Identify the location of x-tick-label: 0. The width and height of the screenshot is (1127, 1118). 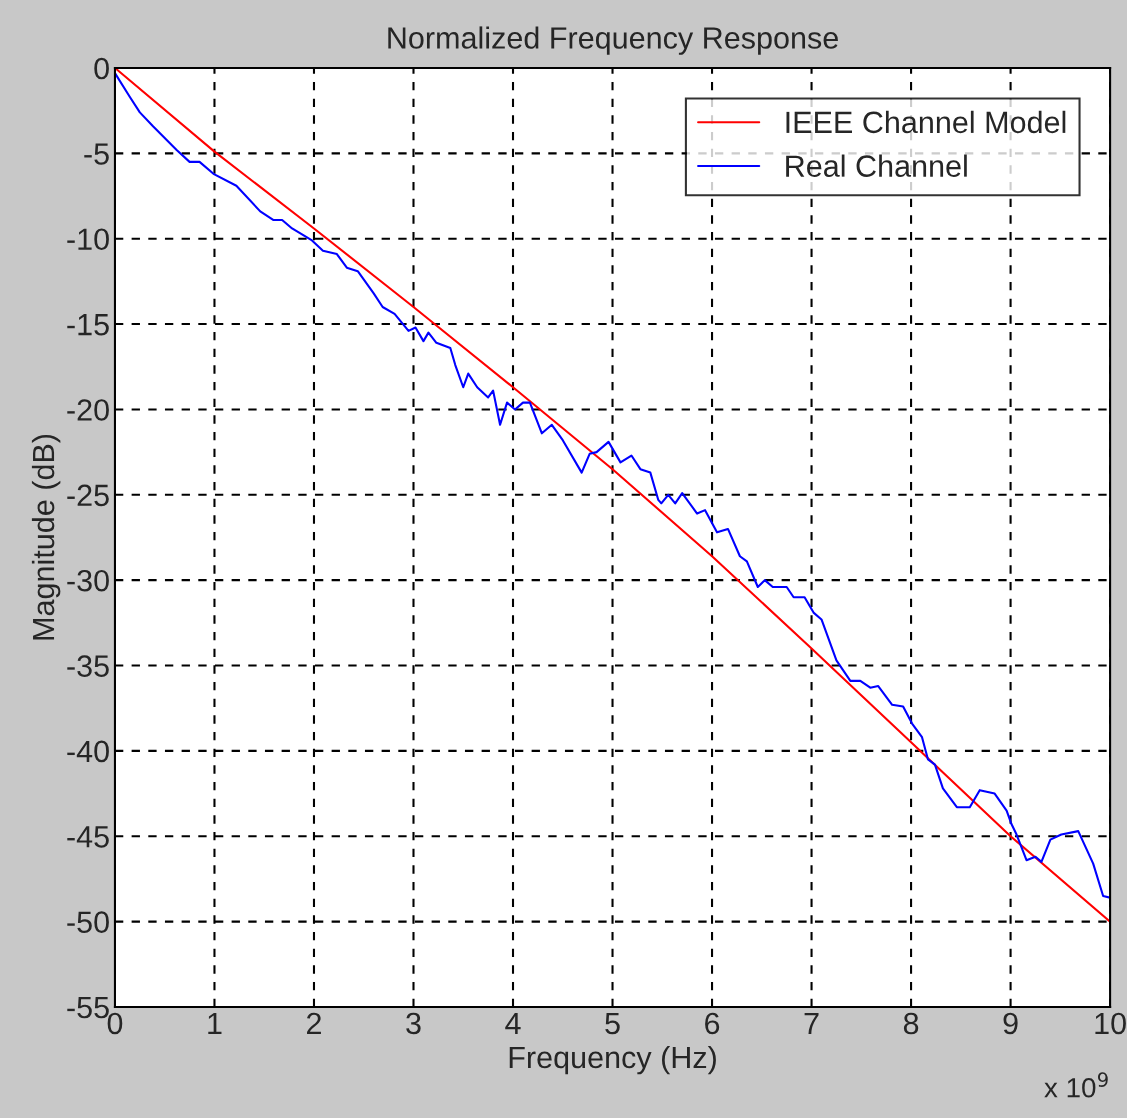
(115, 1023).